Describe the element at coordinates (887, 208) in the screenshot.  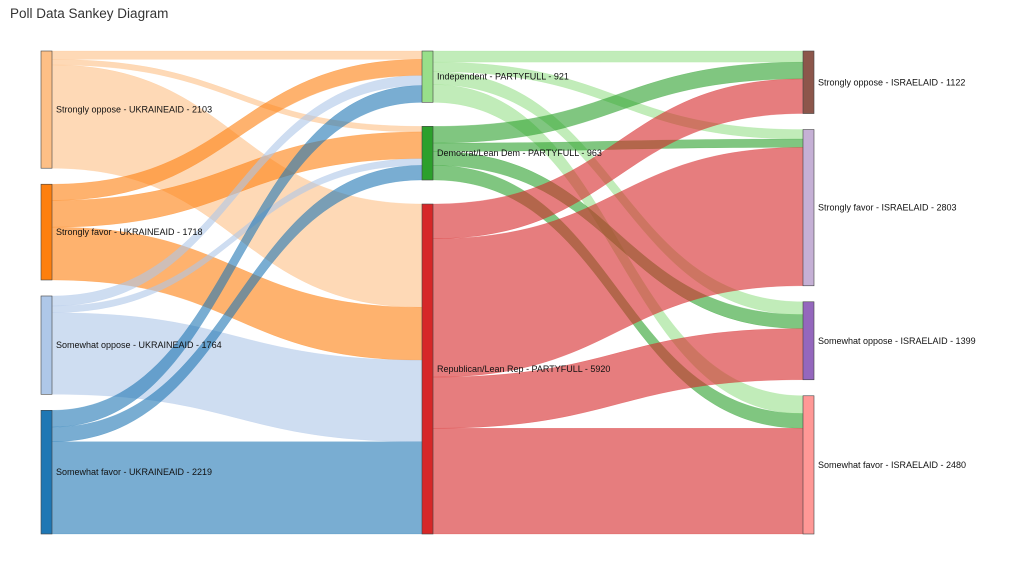
I see `sankey-node-label-is-strongly-favor: Strongly favor - ISRAELAID - 2803` at that location.